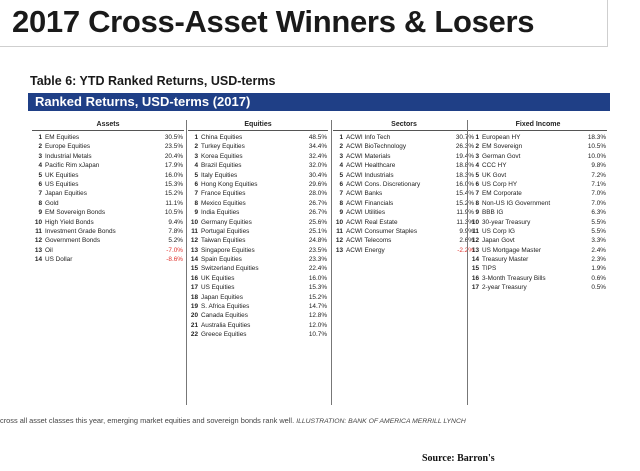 The image size is (640, 471). What do you see at coordinates (370, 175) in the screenshot?
I see `row-name: ACWI Industrials` at bounding box center [370, 175].